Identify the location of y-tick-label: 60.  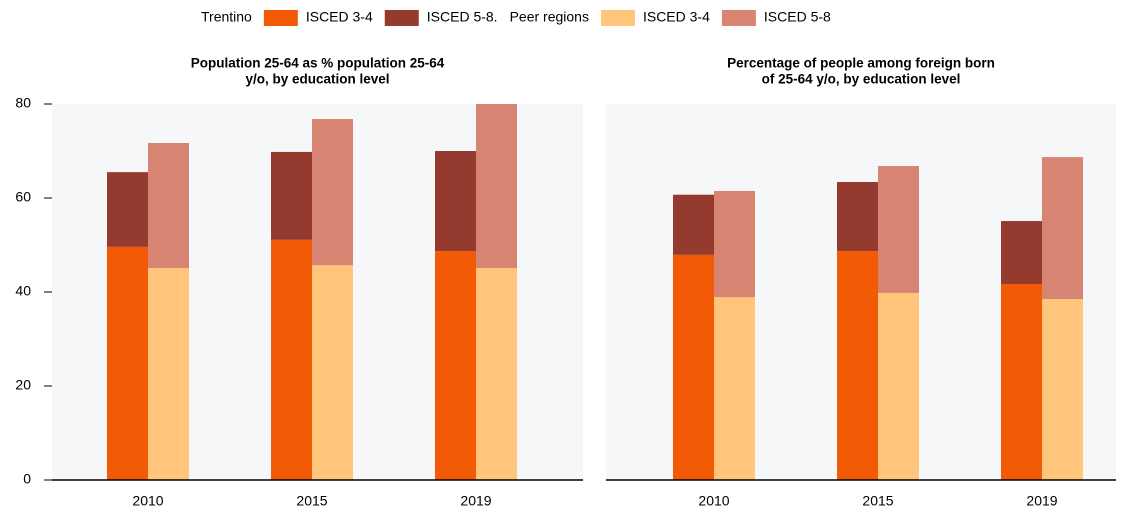
(23, 197).